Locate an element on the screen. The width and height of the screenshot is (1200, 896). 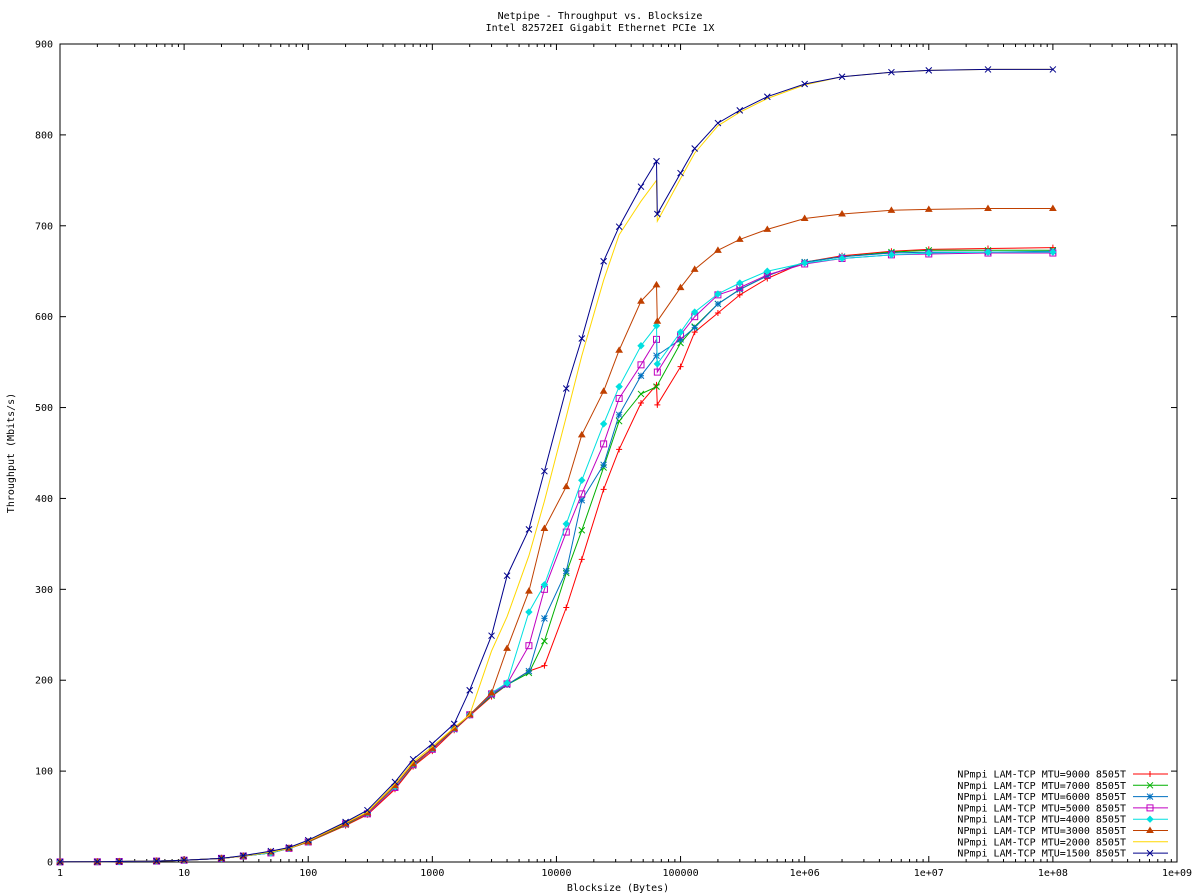
legend-label: NPmpi LAM-TCP MTU=6000 8505T is located at coordinates (1041, 797).